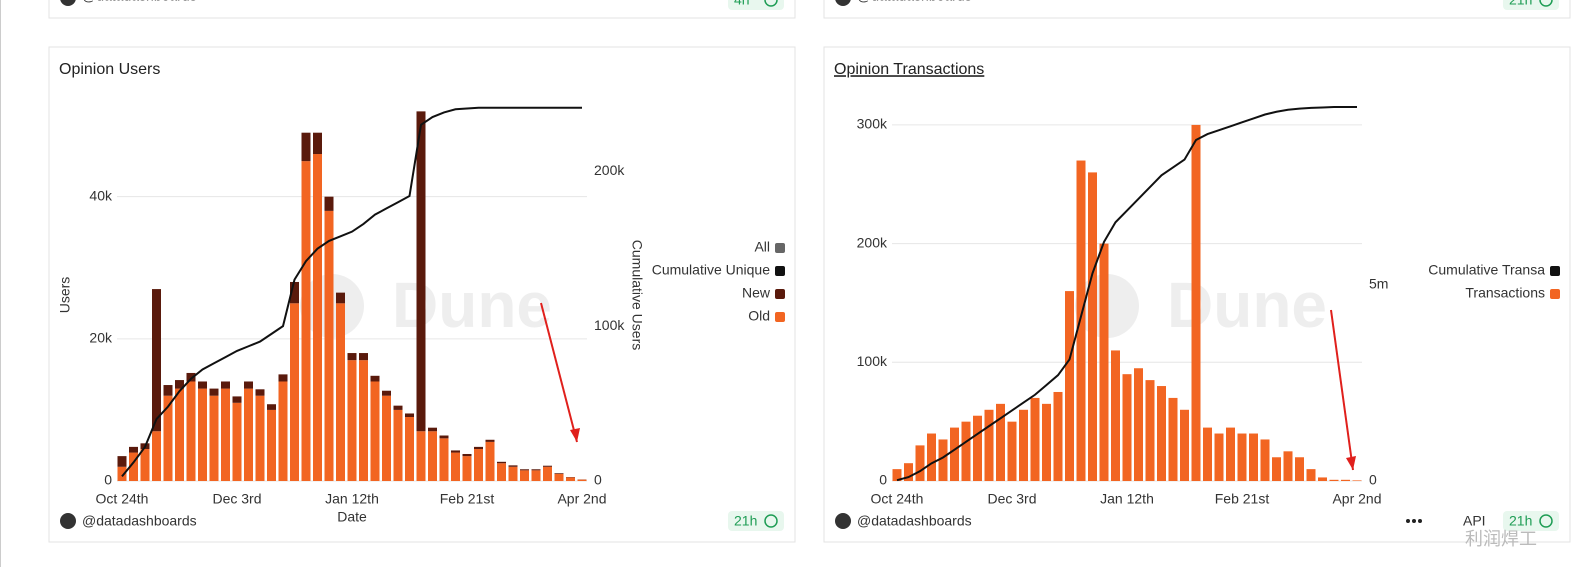 Image resolution: width=1583 pixels, height=567 pixels. What do you see at coordinates (1420, 521) in the screenshot?
I see `more-dot` at bounding box center [1420, 521].